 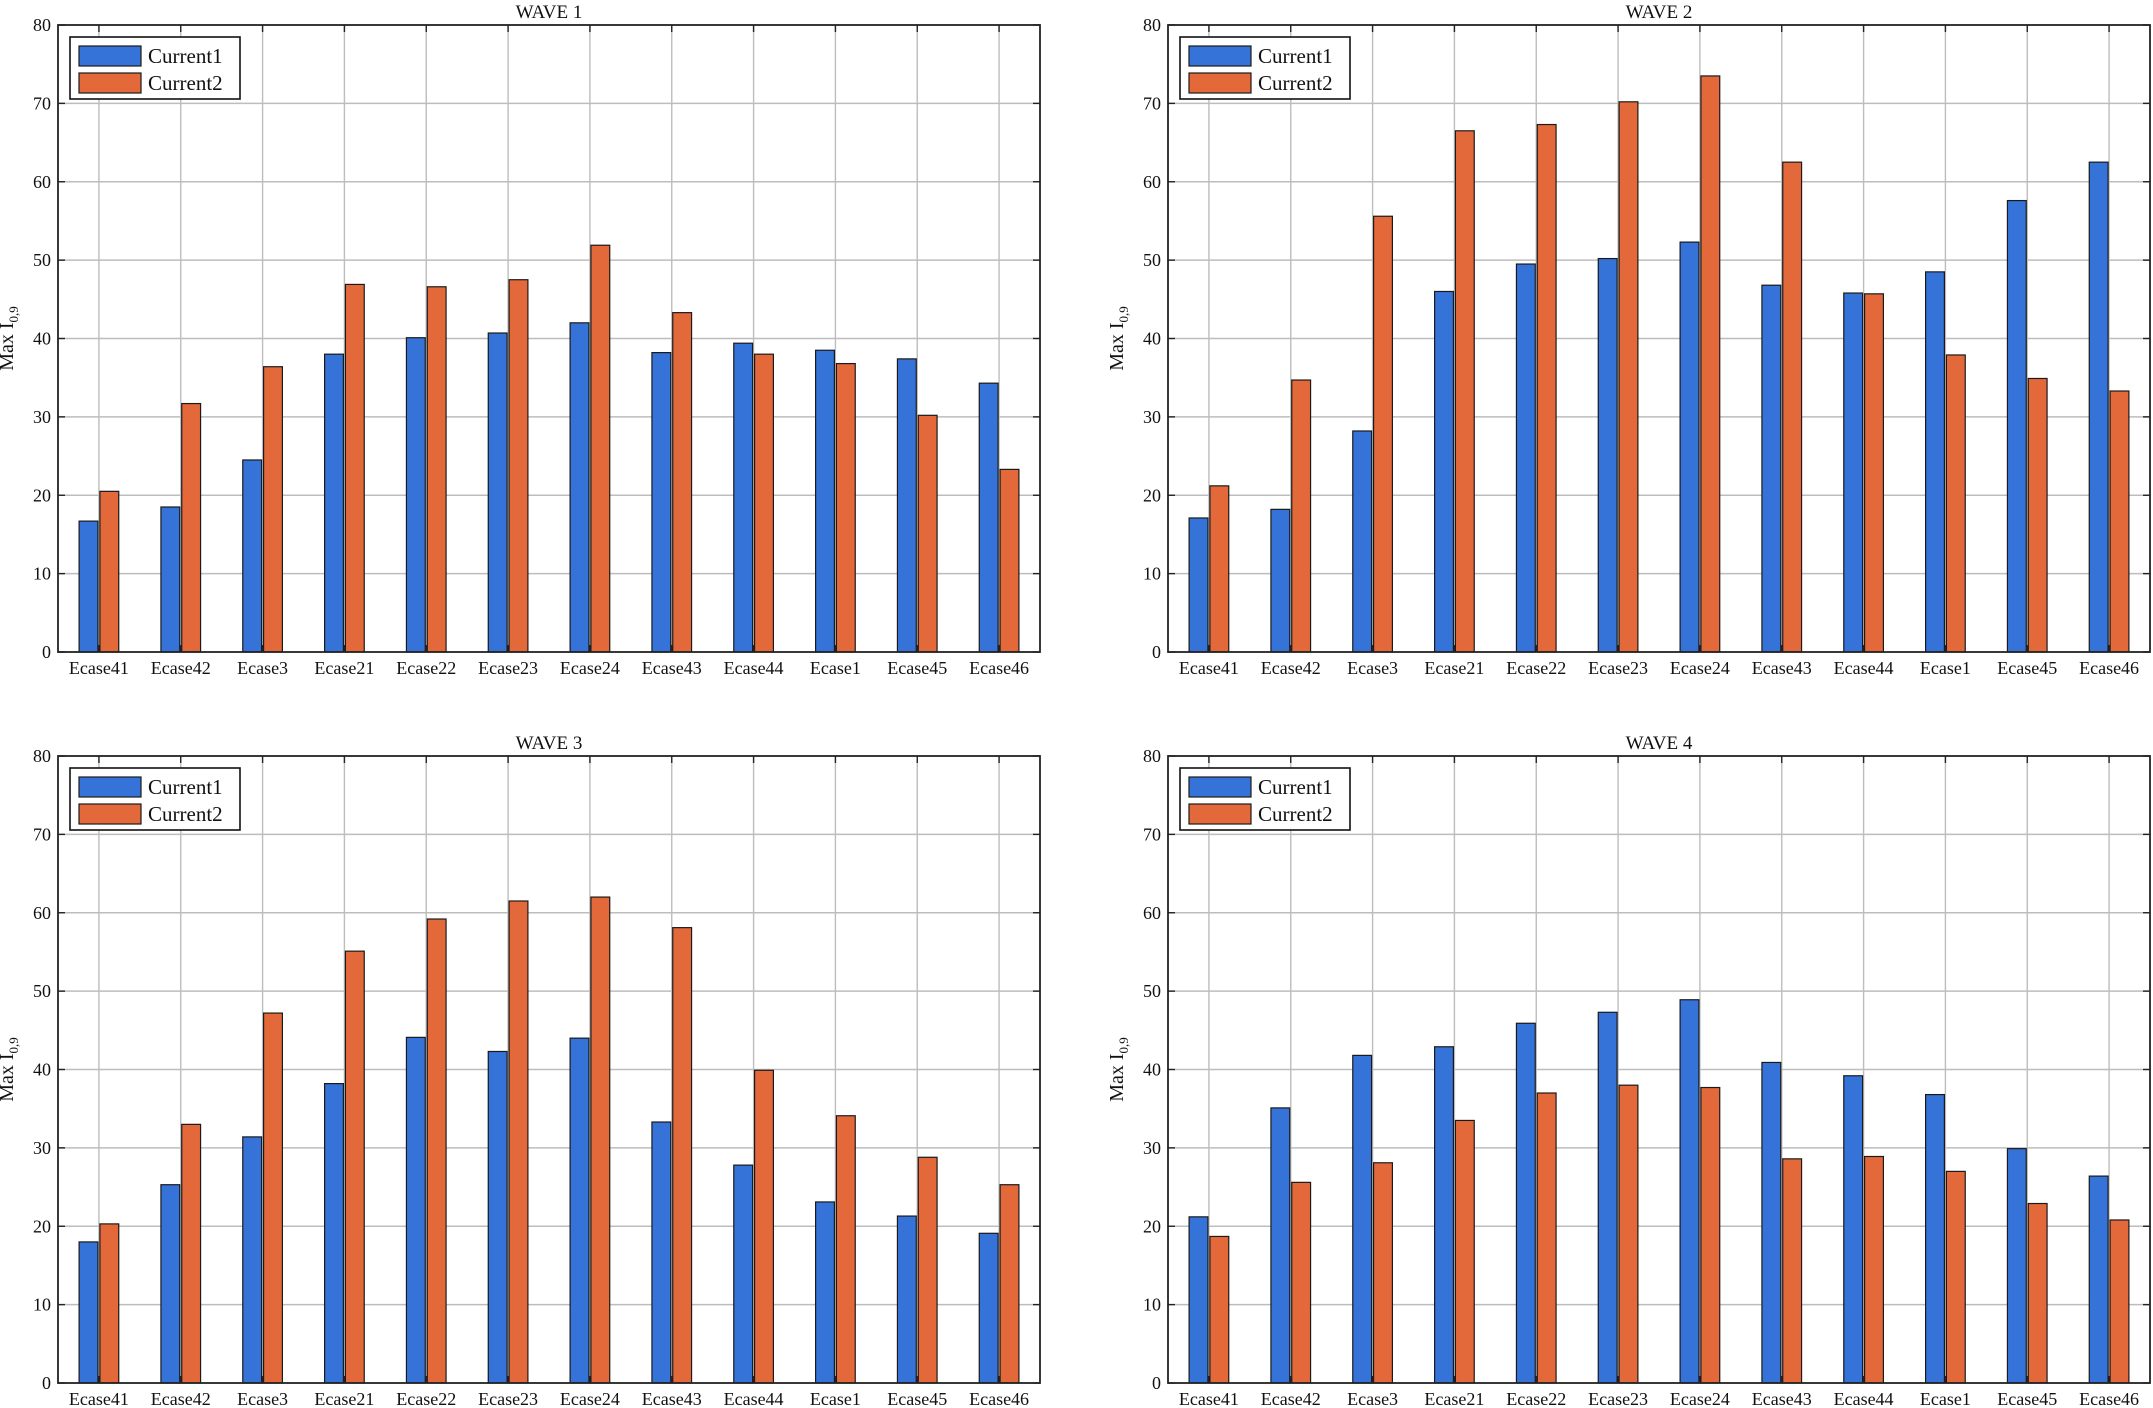 What do you see at coordinates (185, 83) in the screenshot?
I see `legend-label-current2: Current2` at bounding box center [185, 83].